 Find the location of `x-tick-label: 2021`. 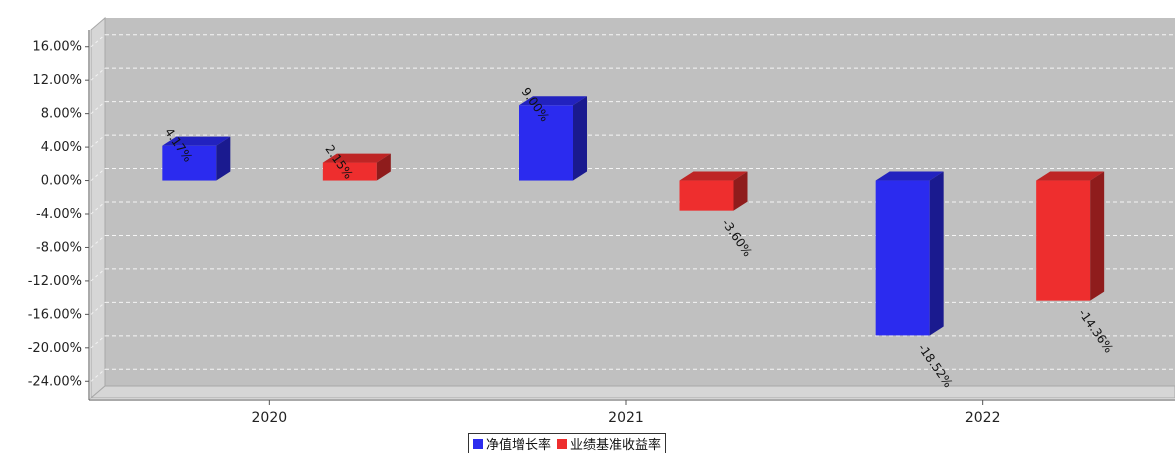

x-tick-label: 2021 is located at coordinates (626, 418).